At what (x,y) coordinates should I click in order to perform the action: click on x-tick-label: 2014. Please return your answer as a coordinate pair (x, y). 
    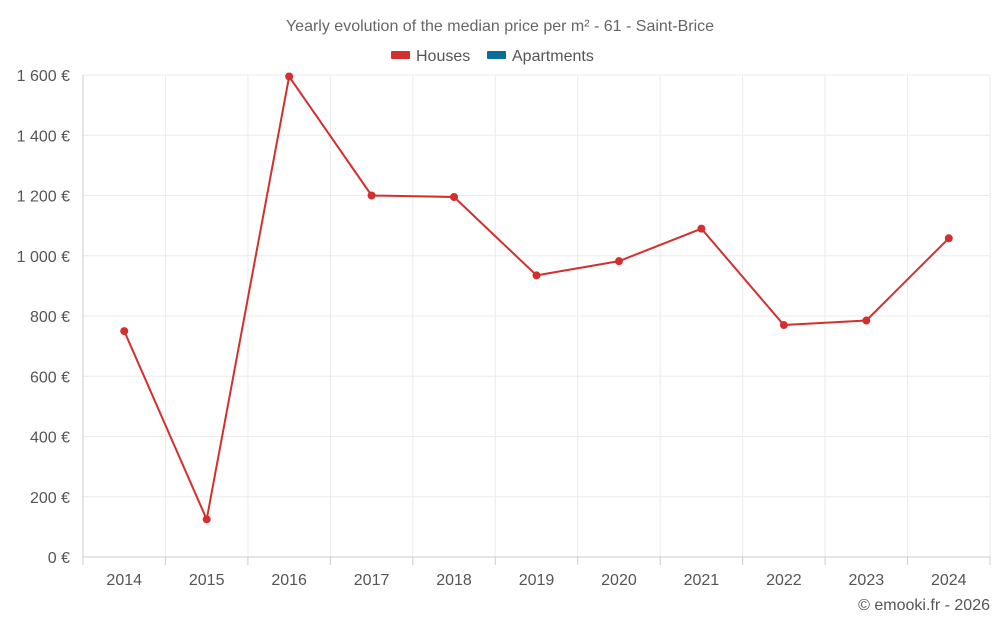
    Looking at the image, I should click on (124, 580).